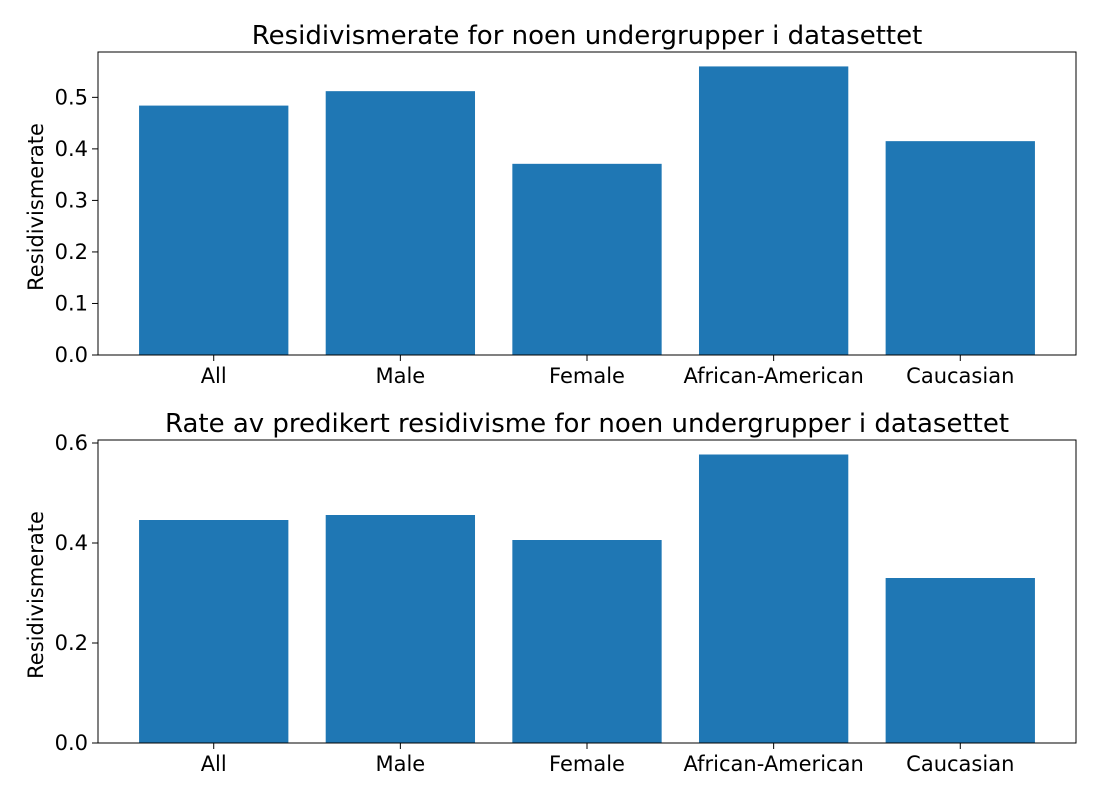 The width and height of the screenshot is (1100, 800). Describe the element at coordinates (71, 443) in the screenshot. I see `y-tick-label: 0.6` at that location.